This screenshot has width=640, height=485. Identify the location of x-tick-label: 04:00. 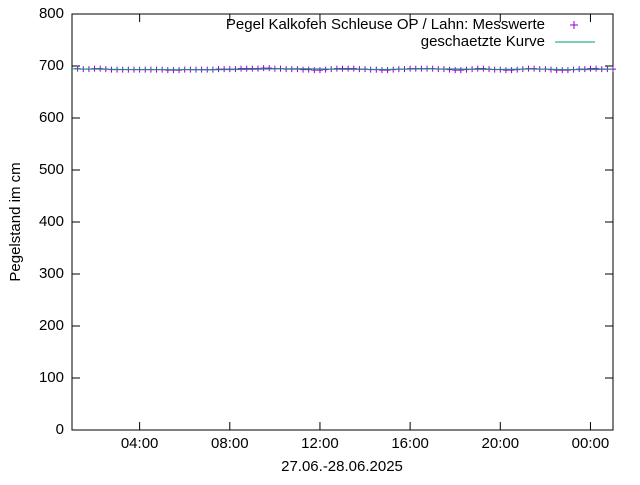
(140, 443).